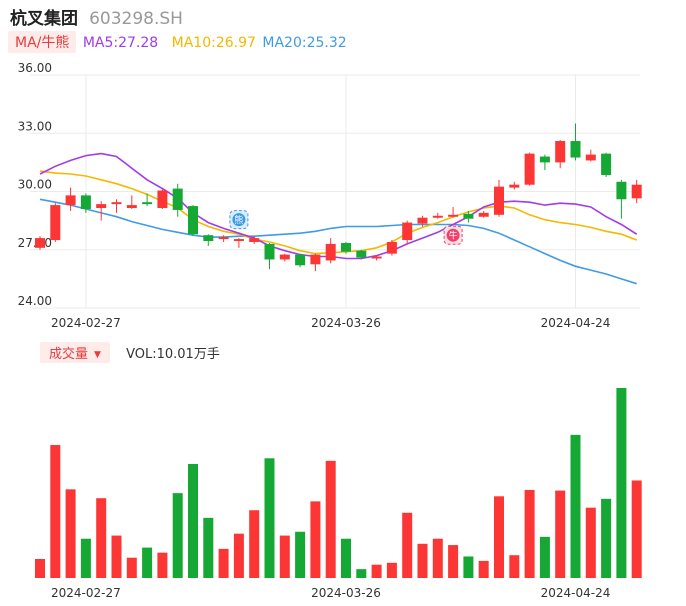  I want to click on ma20-line, so click(338, 241).